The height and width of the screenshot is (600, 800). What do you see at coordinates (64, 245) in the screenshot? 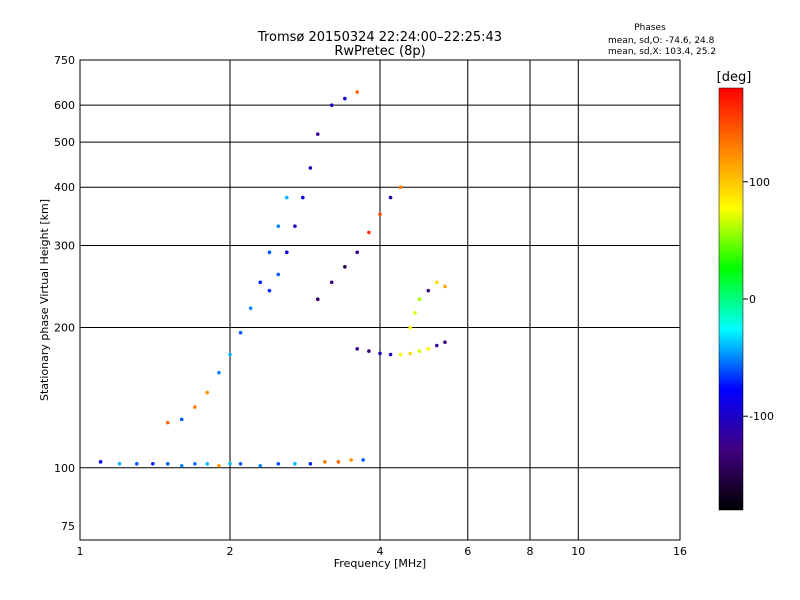
I see `y-tick-label: 300` at bounding box center [64, 245].